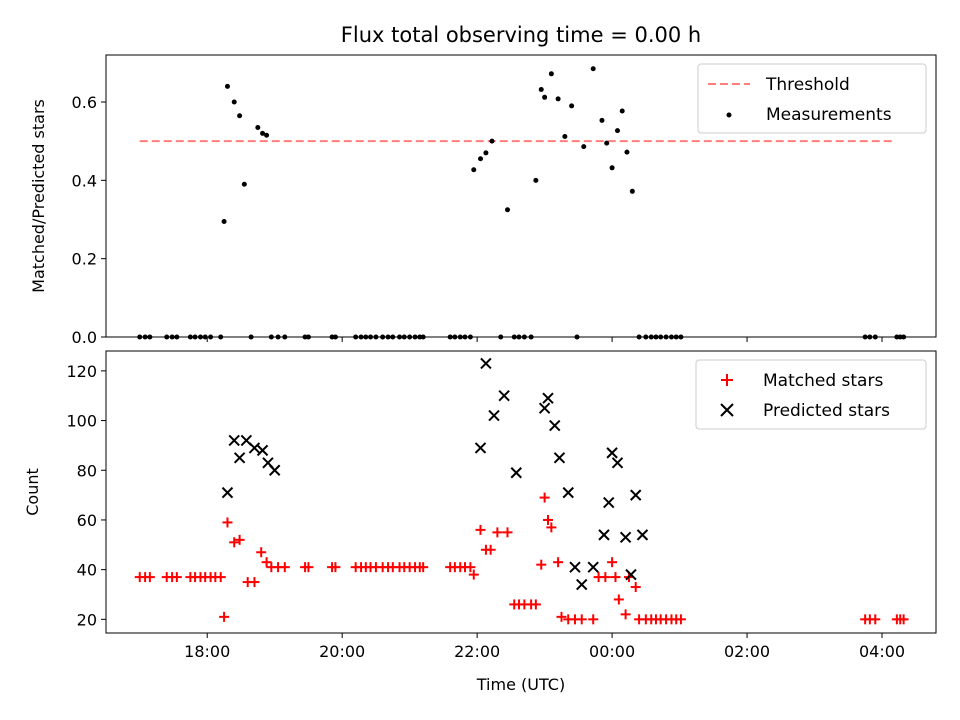 The image size is (960, 720). What do you see at coordinates (727, 380) in the screenshot?
I see `legend-matched-swatch` at bounding box center [727, 380].